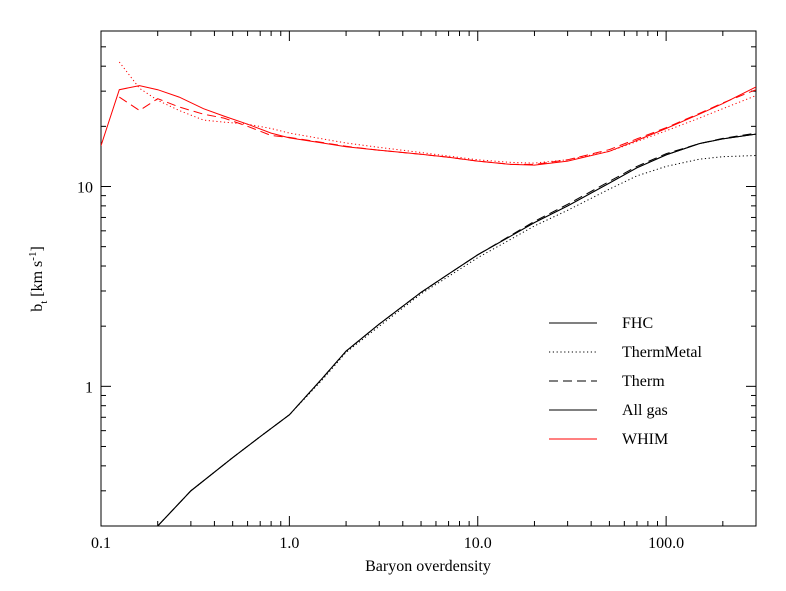 The image size is (786, 591). I want to click on y-label-rest: [km s, so click(37, 281).